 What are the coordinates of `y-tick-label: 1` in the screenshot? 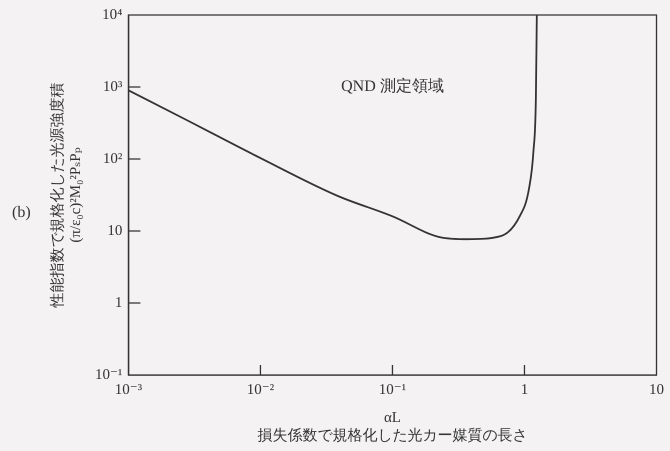 It's located at (118, 302).